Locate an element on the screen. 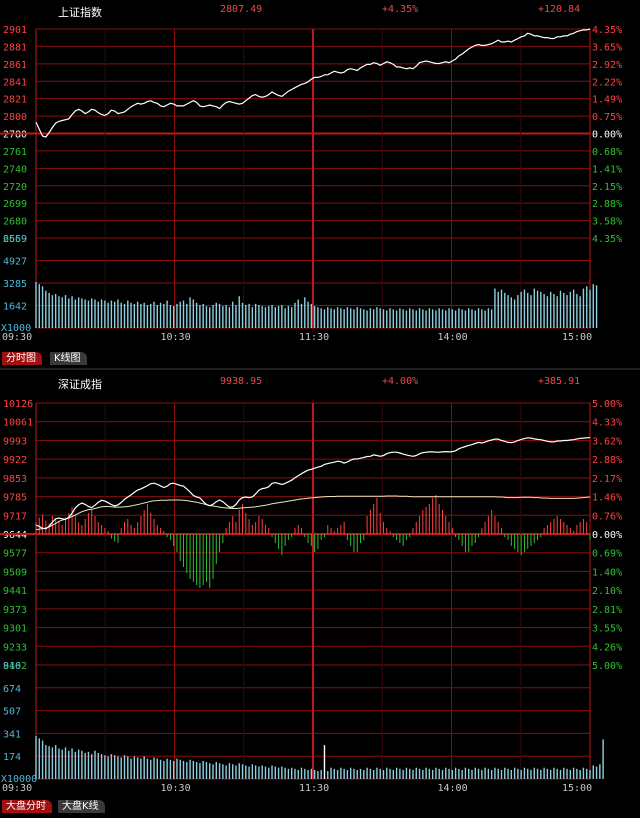  price-tick-label: 2659 is located at coordinates (15, 239).